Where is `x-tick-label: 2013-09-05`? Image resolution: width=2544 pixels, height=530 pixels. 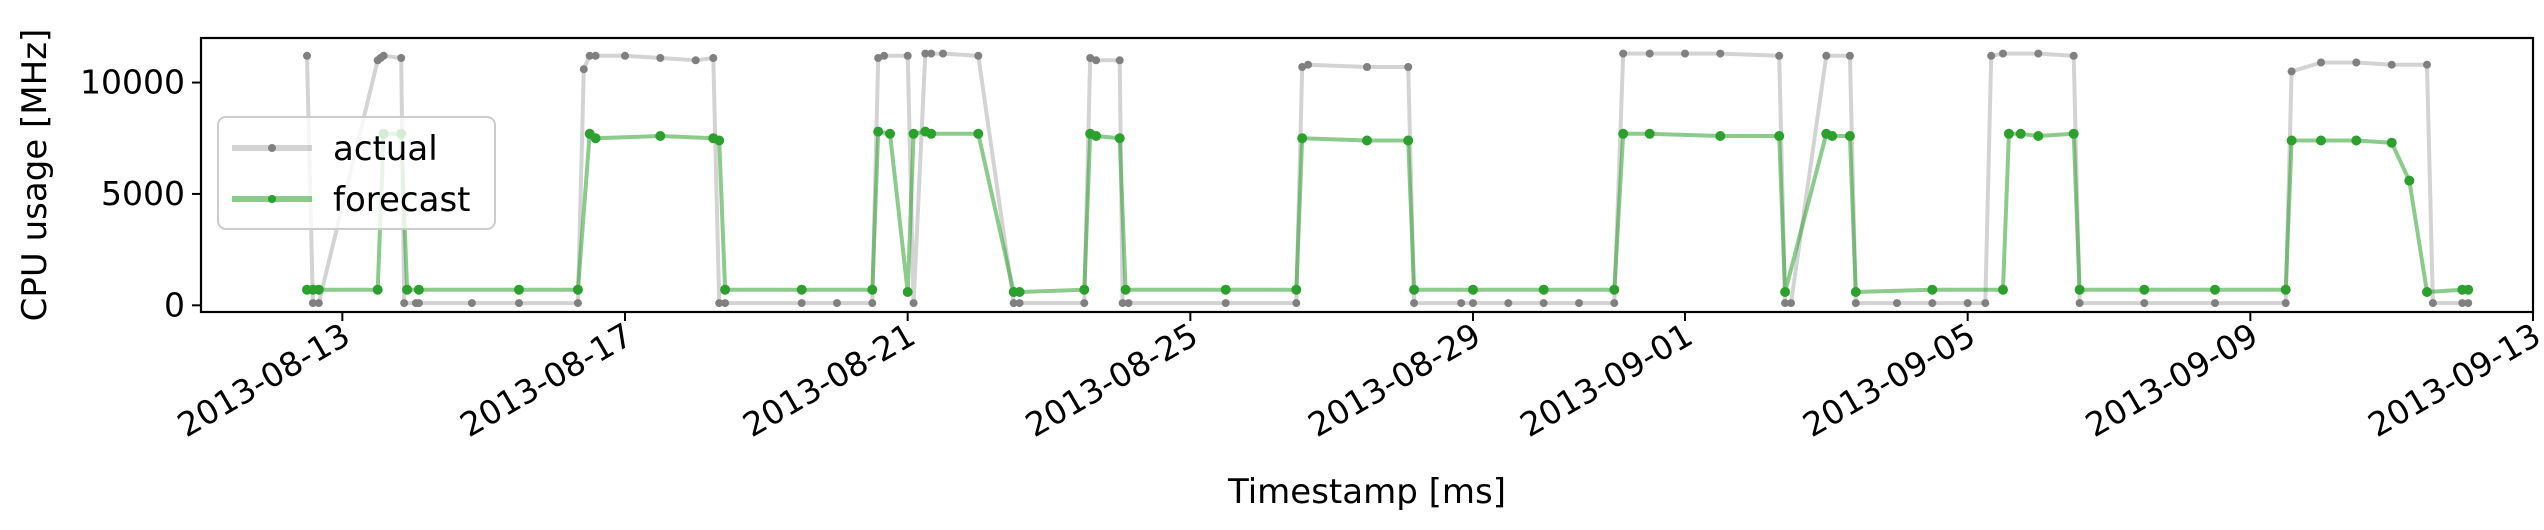
x-tick-label: 2013-09-05 is located at coordinates (1889, 380).